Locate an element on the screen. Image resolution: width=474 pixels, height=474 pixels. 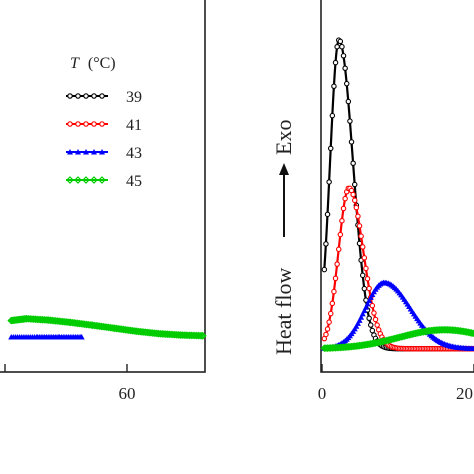
left-x-axis-partial-glyph: ) is located at coordinates (0, 427).